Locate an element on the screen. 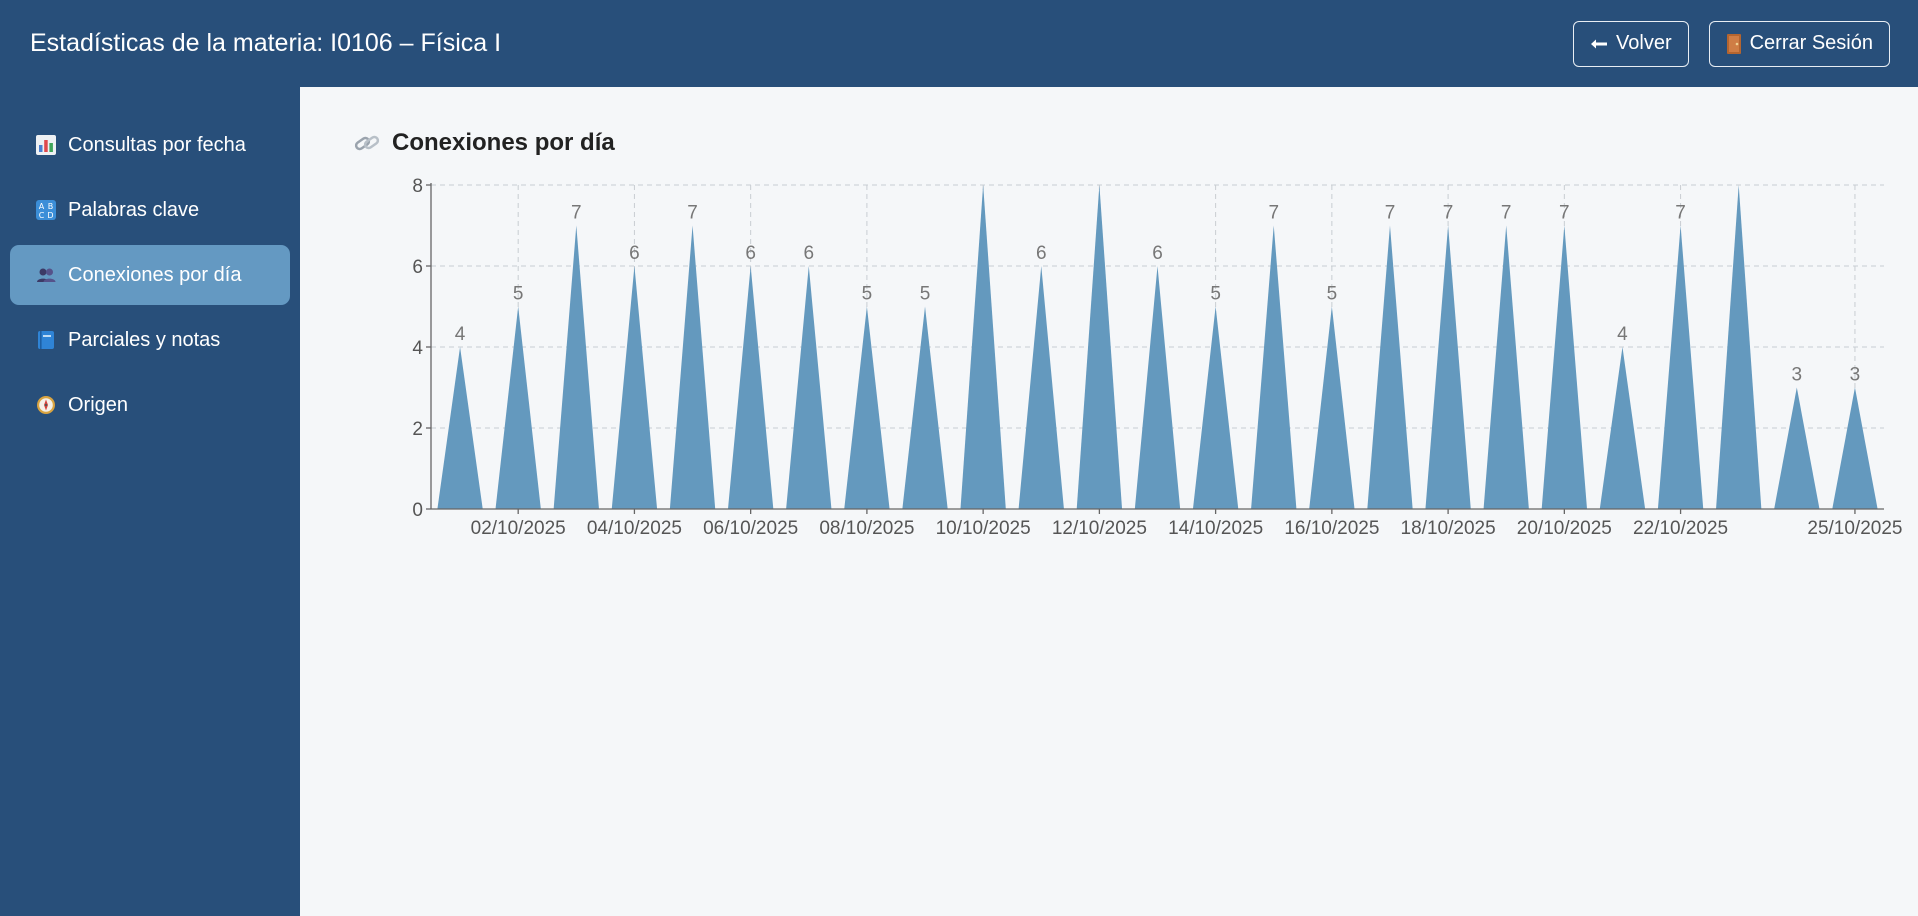  sidebar-item-label: Palabras clave is located at coordinates (134, 209).